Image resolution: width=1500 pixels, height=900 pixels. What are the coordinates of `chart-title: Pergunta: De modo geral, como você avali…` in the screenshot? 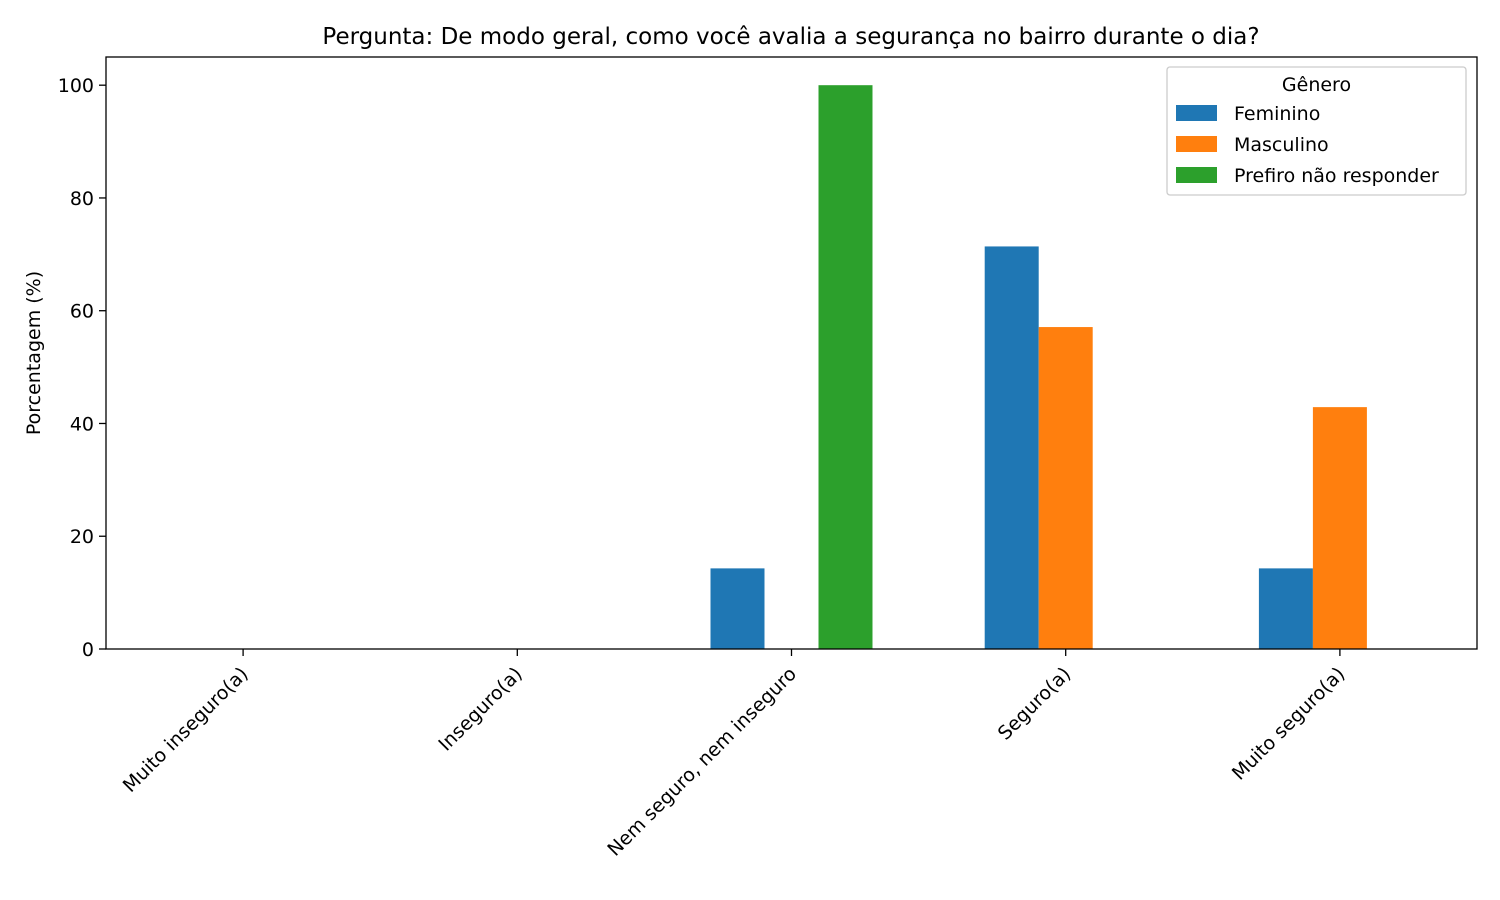 It's located at (790, 37).